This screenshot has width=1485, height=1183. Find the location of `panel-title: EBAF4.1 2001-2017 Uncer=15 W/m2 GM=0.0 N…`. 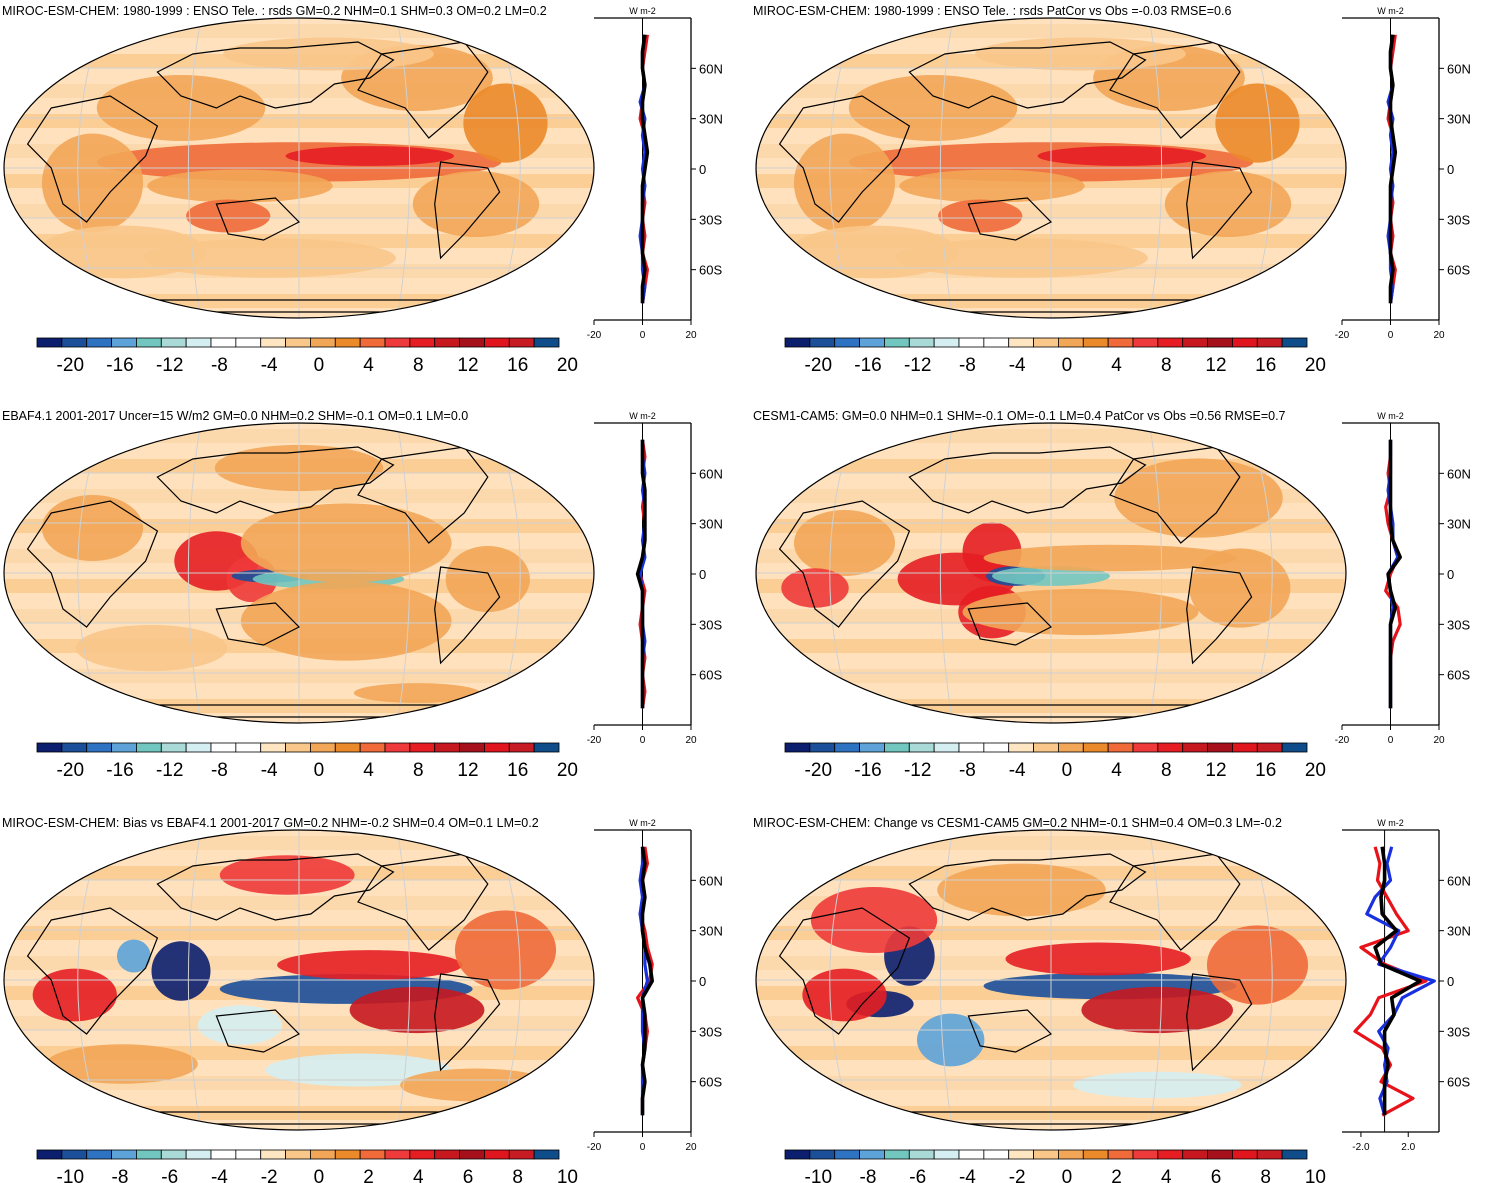

panel-title: EBAF4.1 2001-2017 Uncer=15 W/m2 GM=0.0 N… is located at coordinates (235, 416).